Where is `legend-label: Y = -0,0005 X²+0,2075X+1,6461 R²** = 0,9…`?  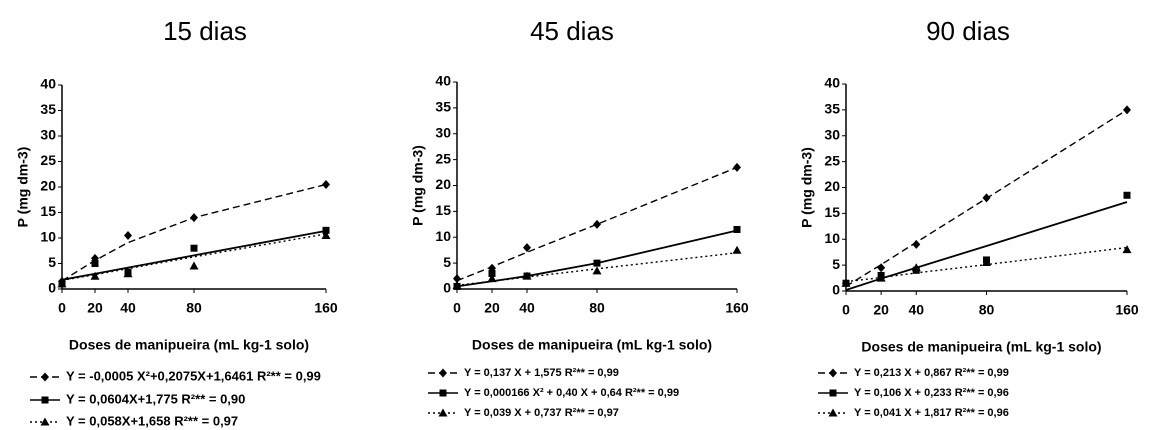 legend-label: Y = -0,0005 X²+0,2075X+1,6461 R²** = 0,9… is located at coordinates (193, 375).